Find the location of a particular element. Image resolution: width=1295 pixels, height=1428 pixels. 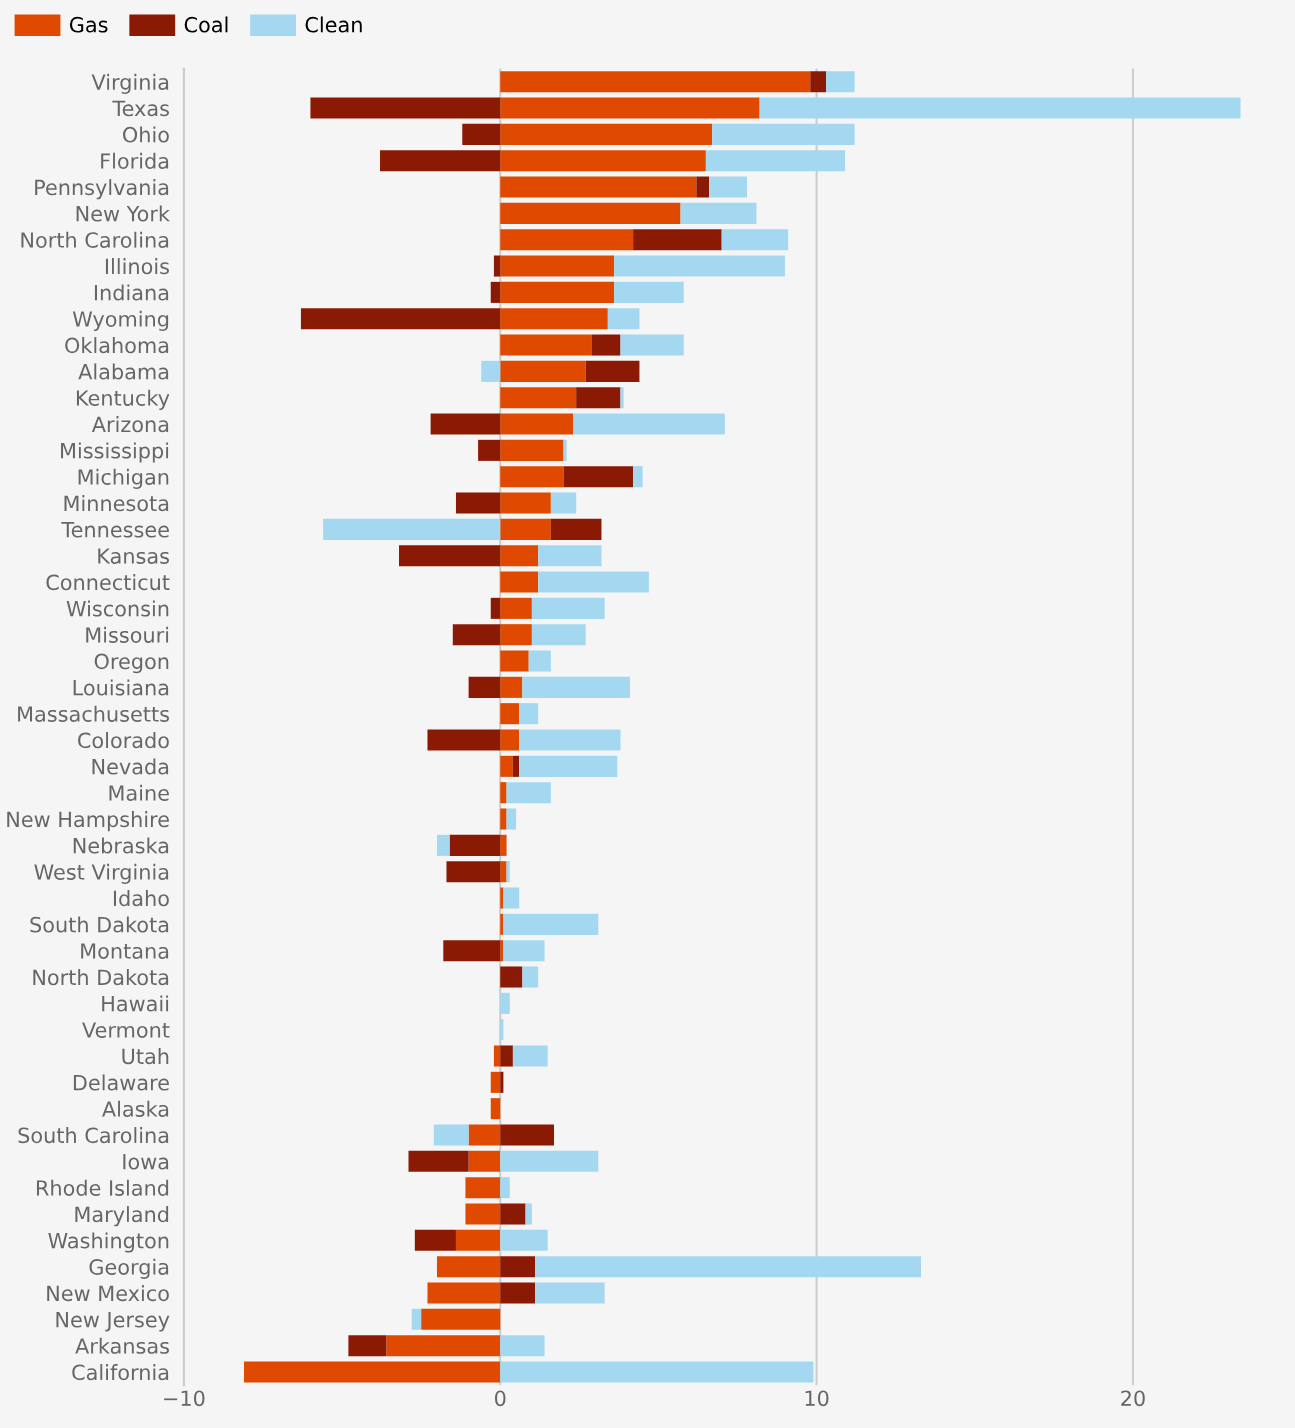

y-tick-label: Washington is located at coordinates (108, 1242).